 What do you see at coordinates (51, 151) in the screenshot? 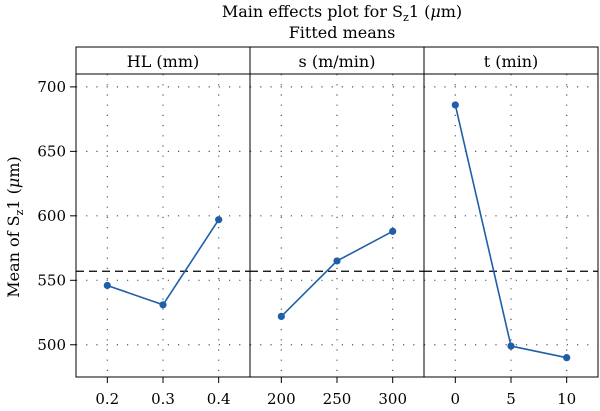
I see `y-tick-label-650: 650` at bounding box center [51, 151].